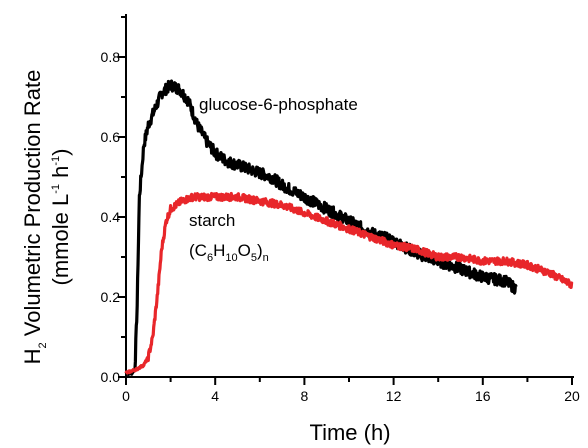 Image resolution: width=588 pixels, height=448 pixels. What do you see at coordinates (394, 396) in the screenshot?
I see `x-tick-label: 12` at bounding box center [394, 396].